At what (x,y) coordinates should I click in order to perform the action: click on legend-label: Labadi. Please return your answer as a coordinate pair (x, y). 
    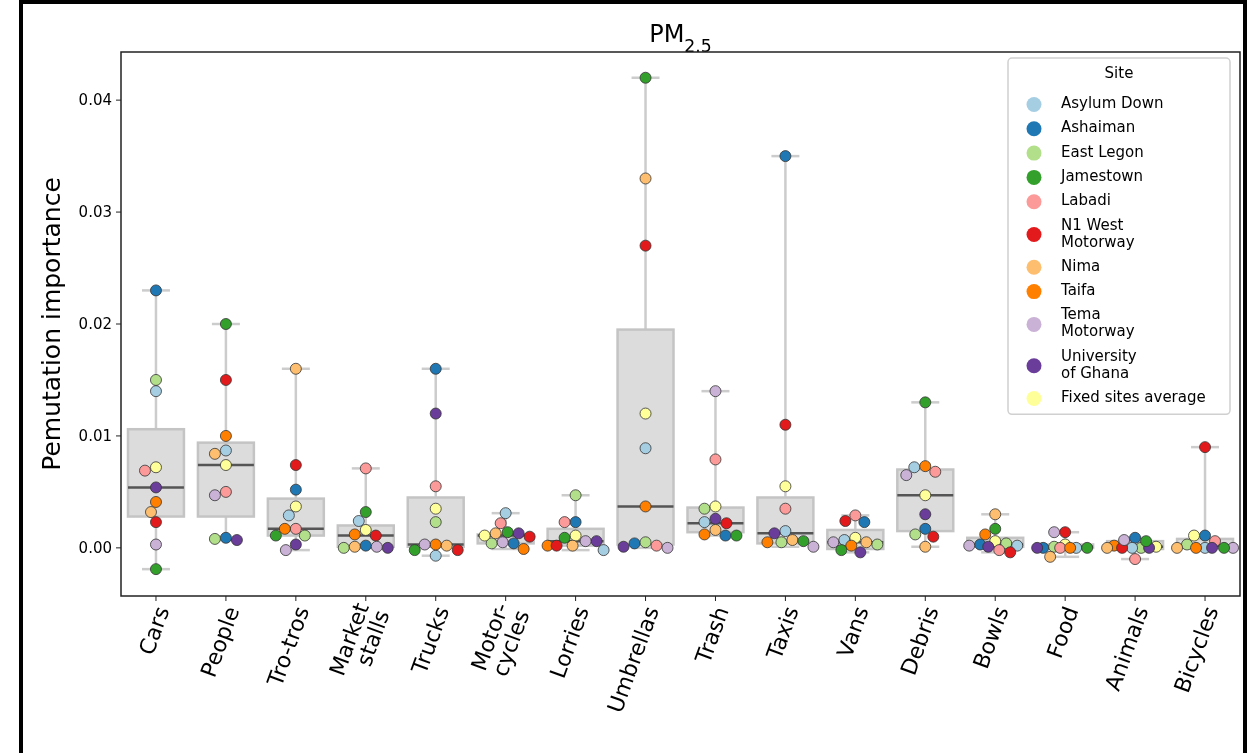
    Looking at the image, I should click on (1086, 200).